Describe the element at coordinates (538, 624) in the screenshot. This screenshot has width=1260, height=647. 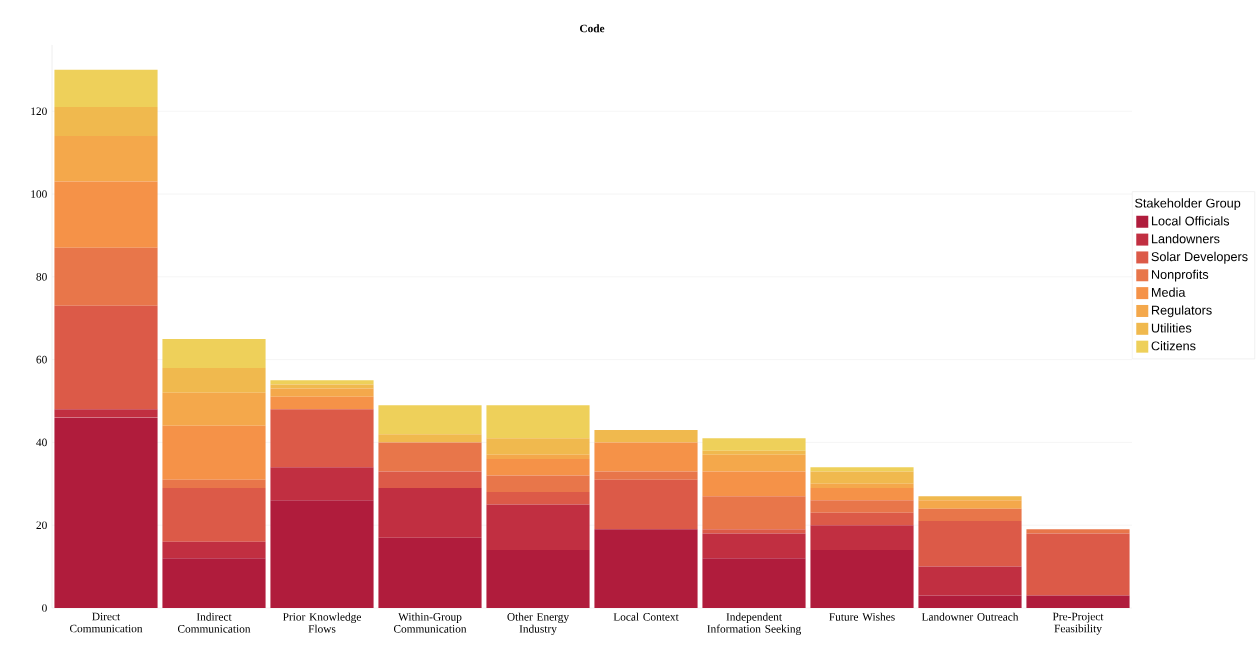
I see `x-tick-label: Other Energy Industry` at that location.